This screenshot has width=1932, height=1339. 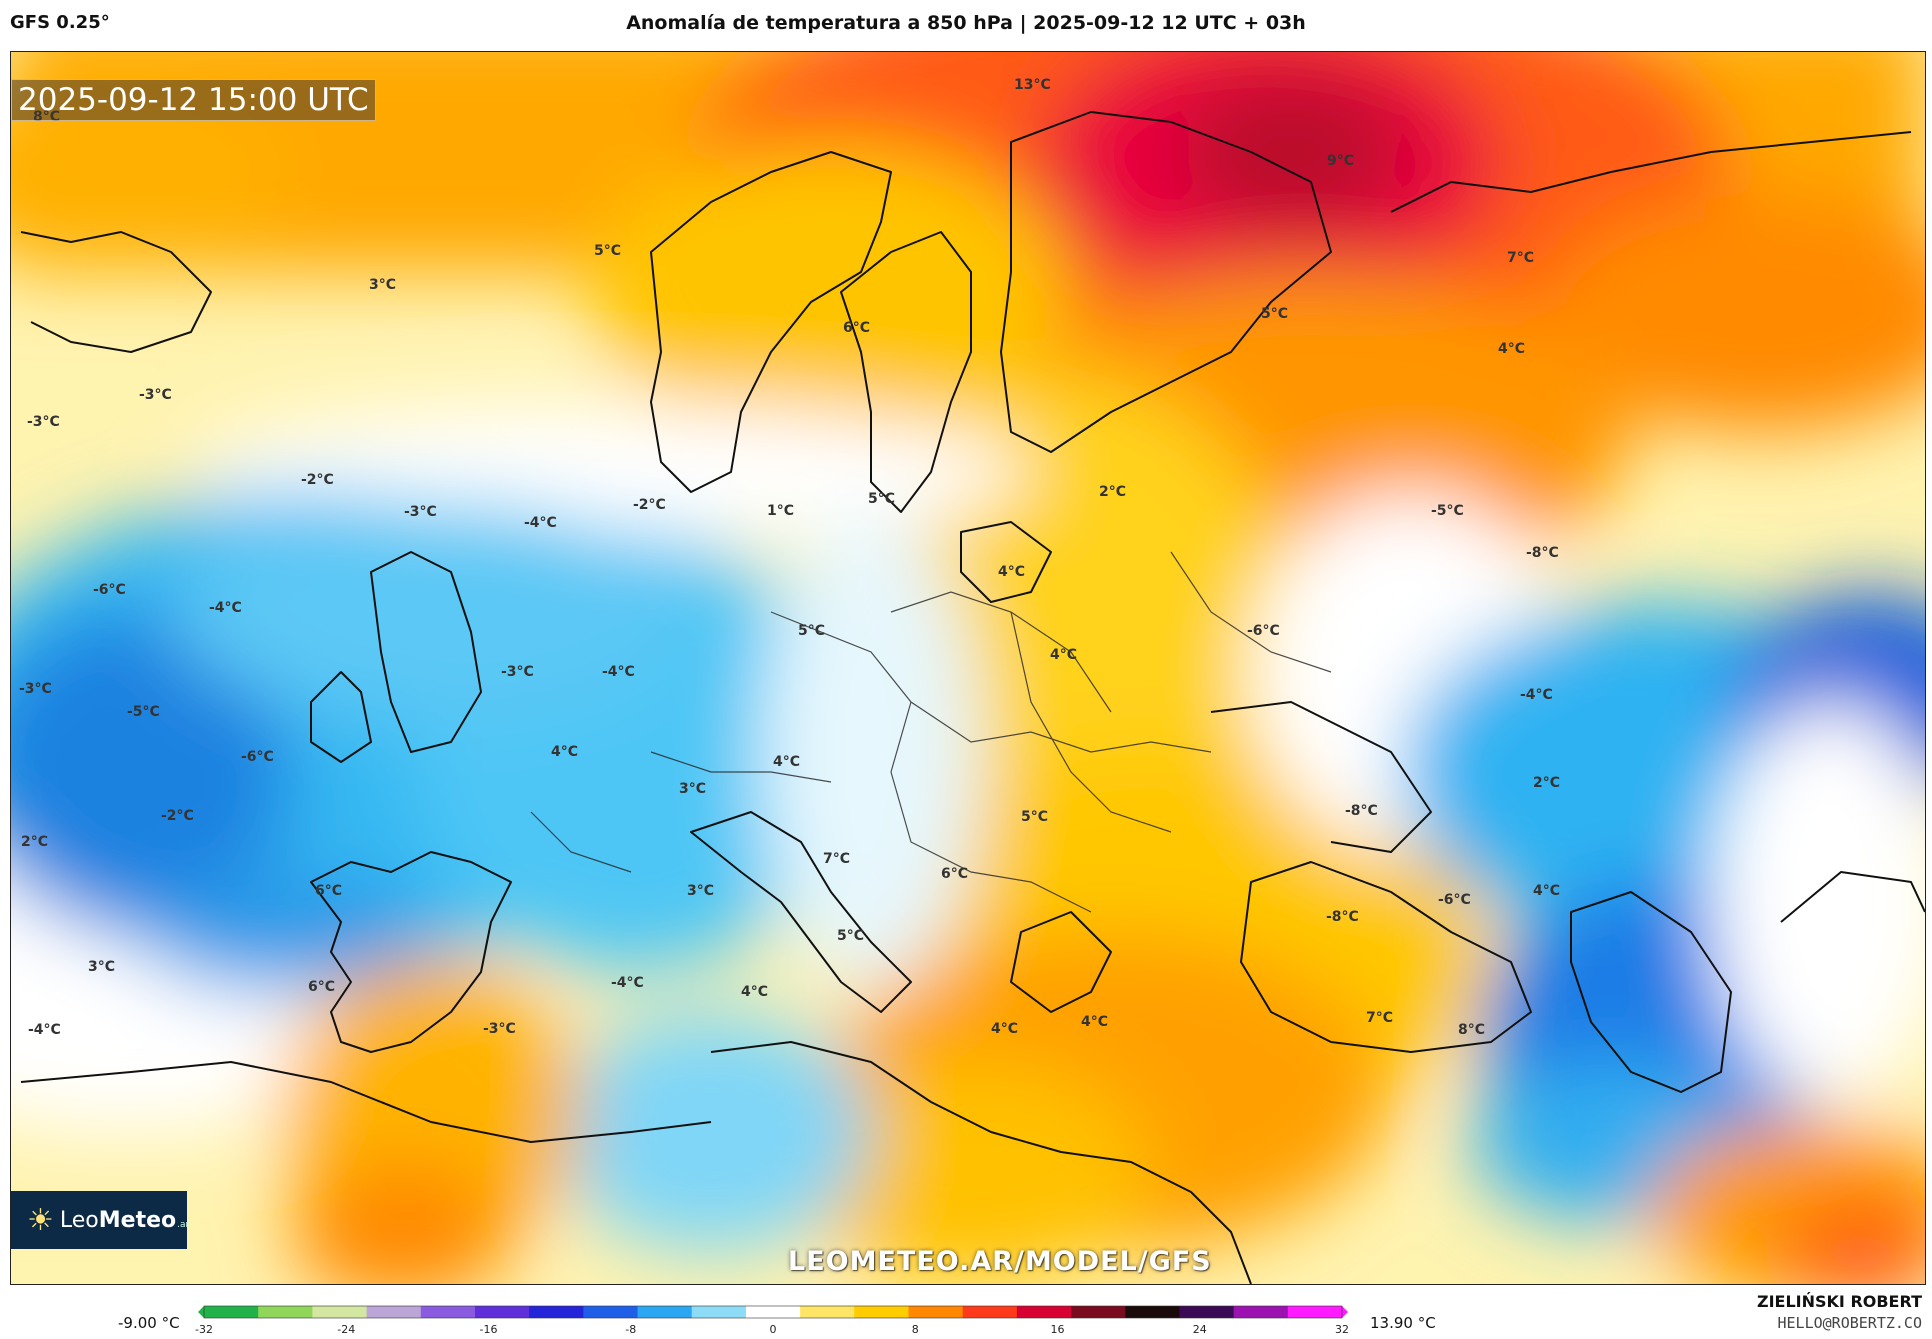 What do you see at coordinates (931, 732) in the screenshot?
I see `borders` at bounding box center [931, 732].